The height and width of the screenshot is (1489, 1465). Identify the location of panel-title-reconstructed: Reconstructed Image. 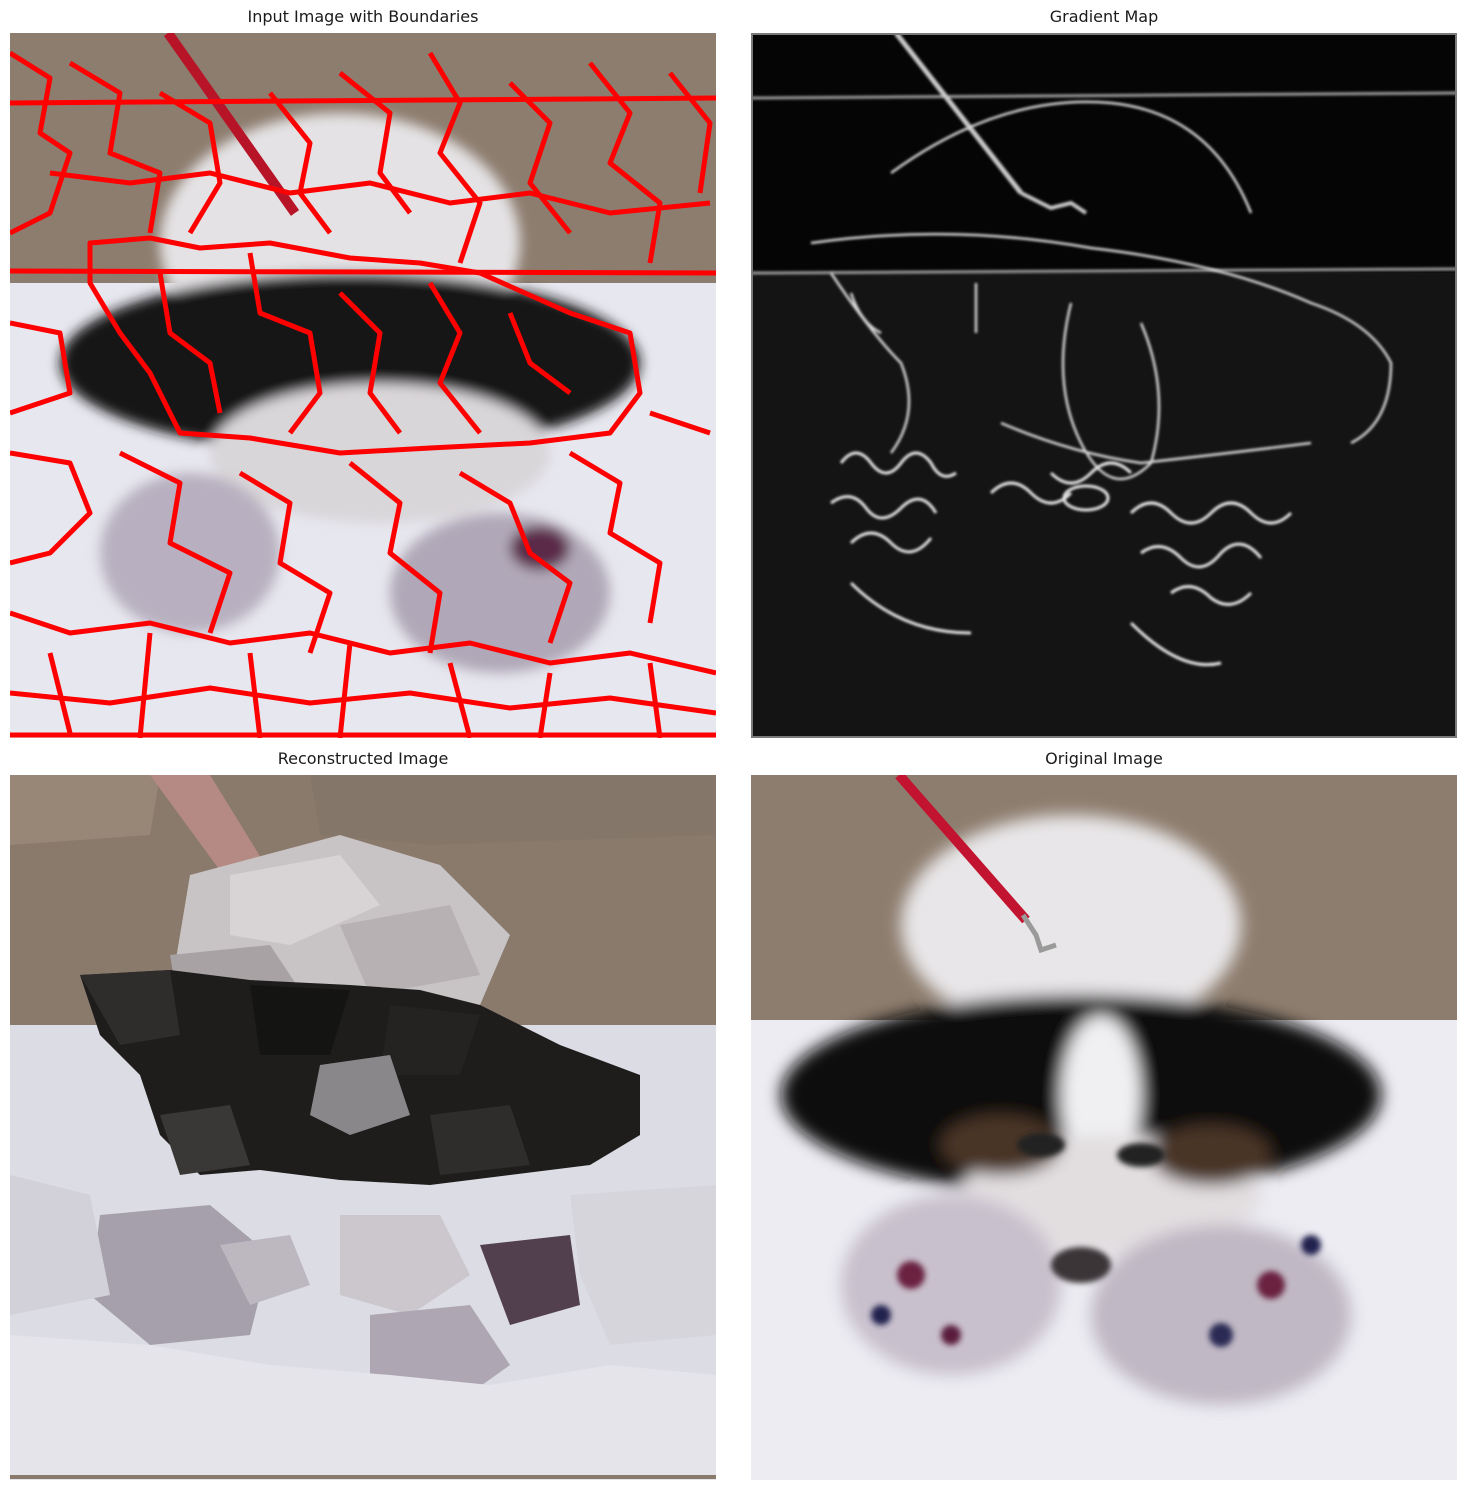
(363, 758).